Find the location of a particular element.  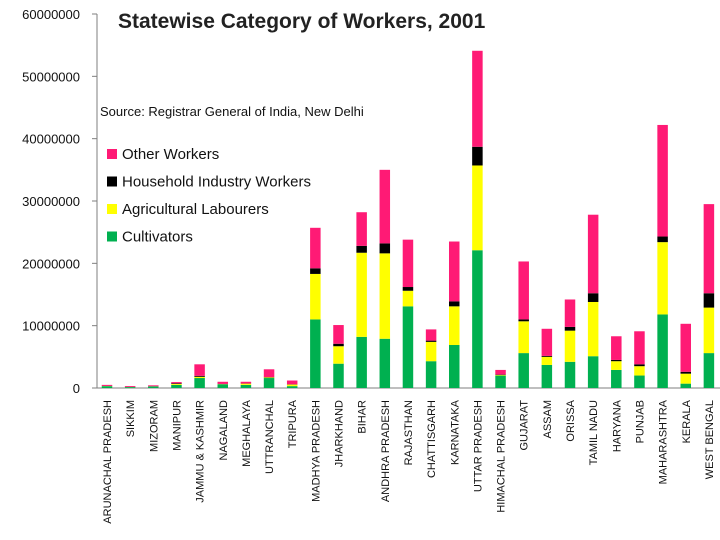

y-tick-label: 10000000 is located at coordinates (51, 326).